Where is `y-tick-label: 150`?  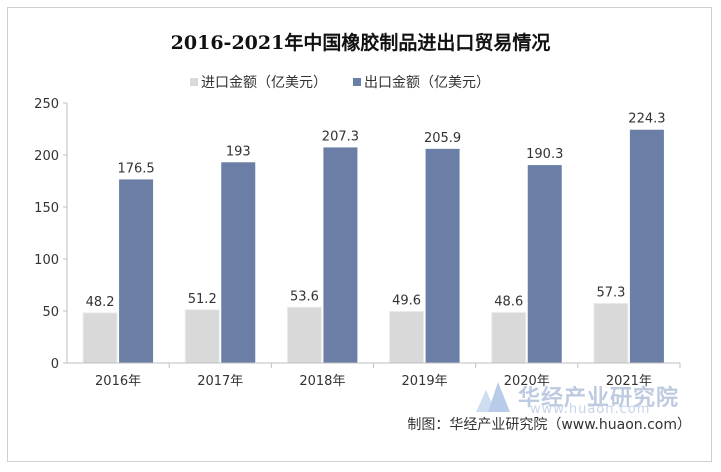
y-tick-label: 150 is located at coordinates (46, 208).